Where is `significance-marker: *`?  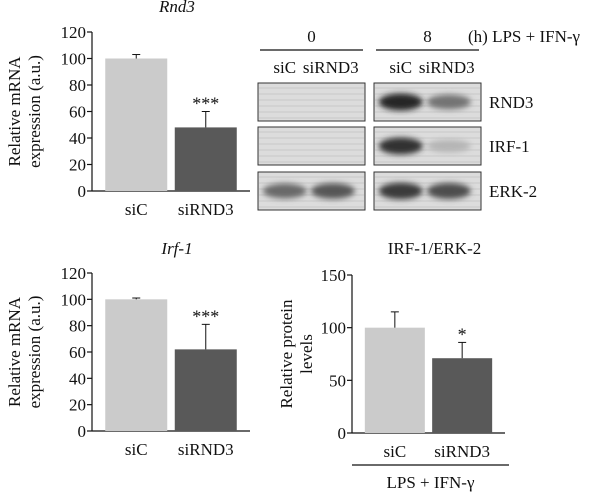 significance-marker: * is located at coordinates (462, 334).